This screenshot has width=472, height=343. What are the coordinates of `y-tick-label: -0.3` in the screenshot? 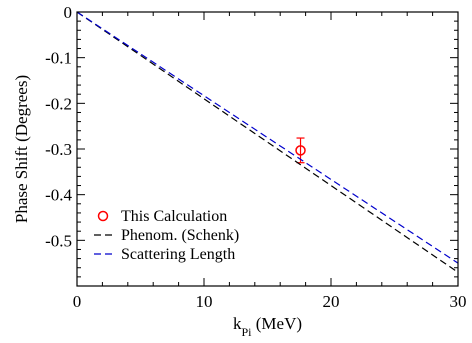 It's located at (58, 149).